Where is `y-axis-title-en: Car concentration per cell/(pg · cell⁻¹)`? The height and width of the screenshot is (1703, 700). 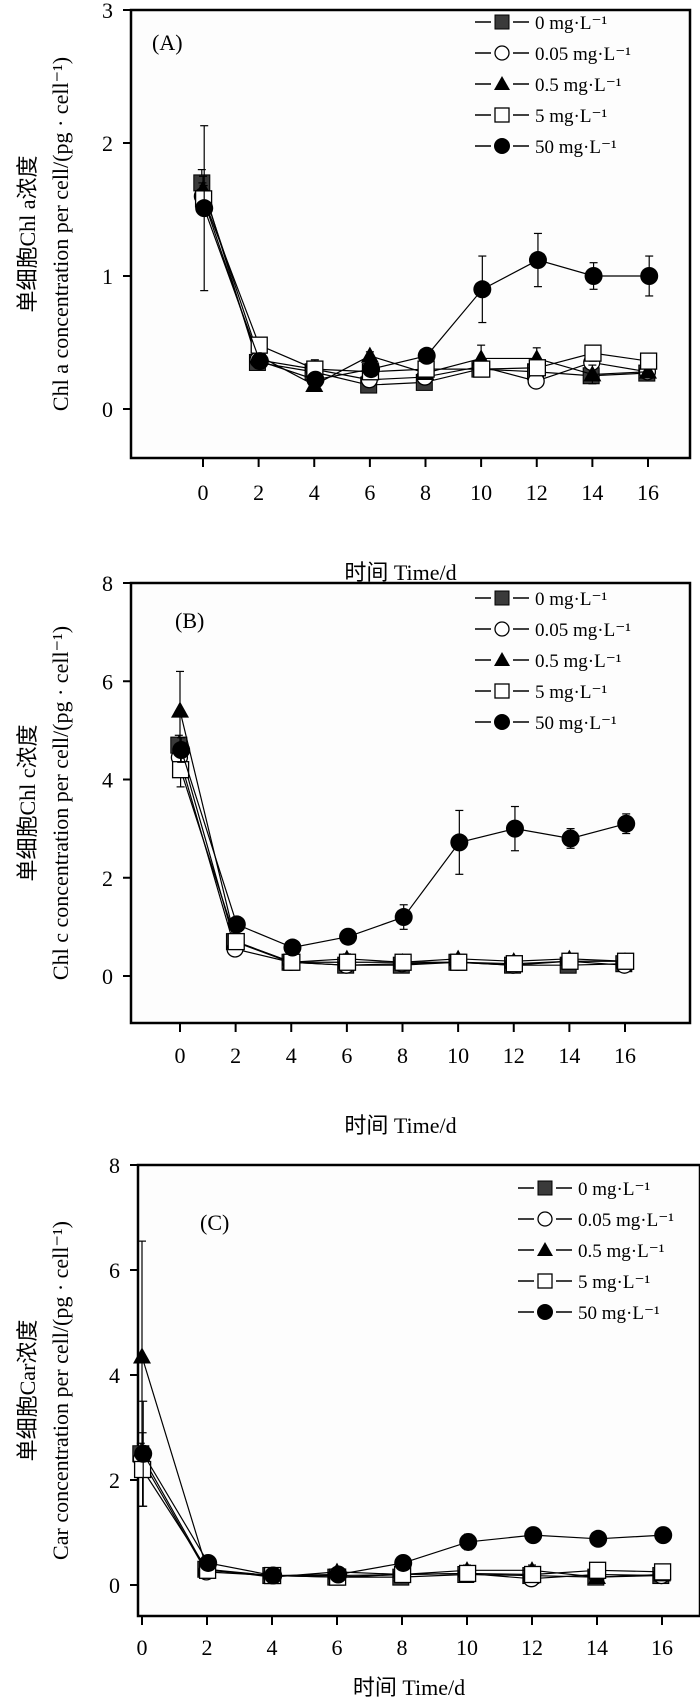
y-axis-title-en: Car concentration per cell/(pg · cell⁻¹) is located at coordinates (60, 1390).